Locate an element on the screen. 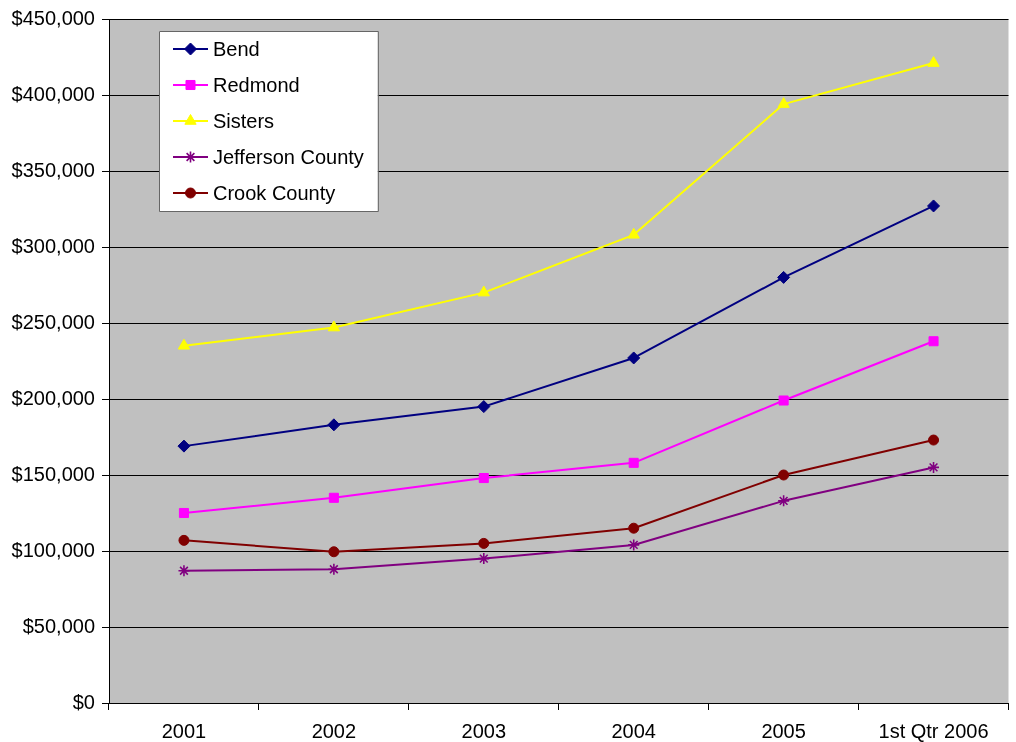  y-tick-label: $200,000 is located at coordinates (53, 397).